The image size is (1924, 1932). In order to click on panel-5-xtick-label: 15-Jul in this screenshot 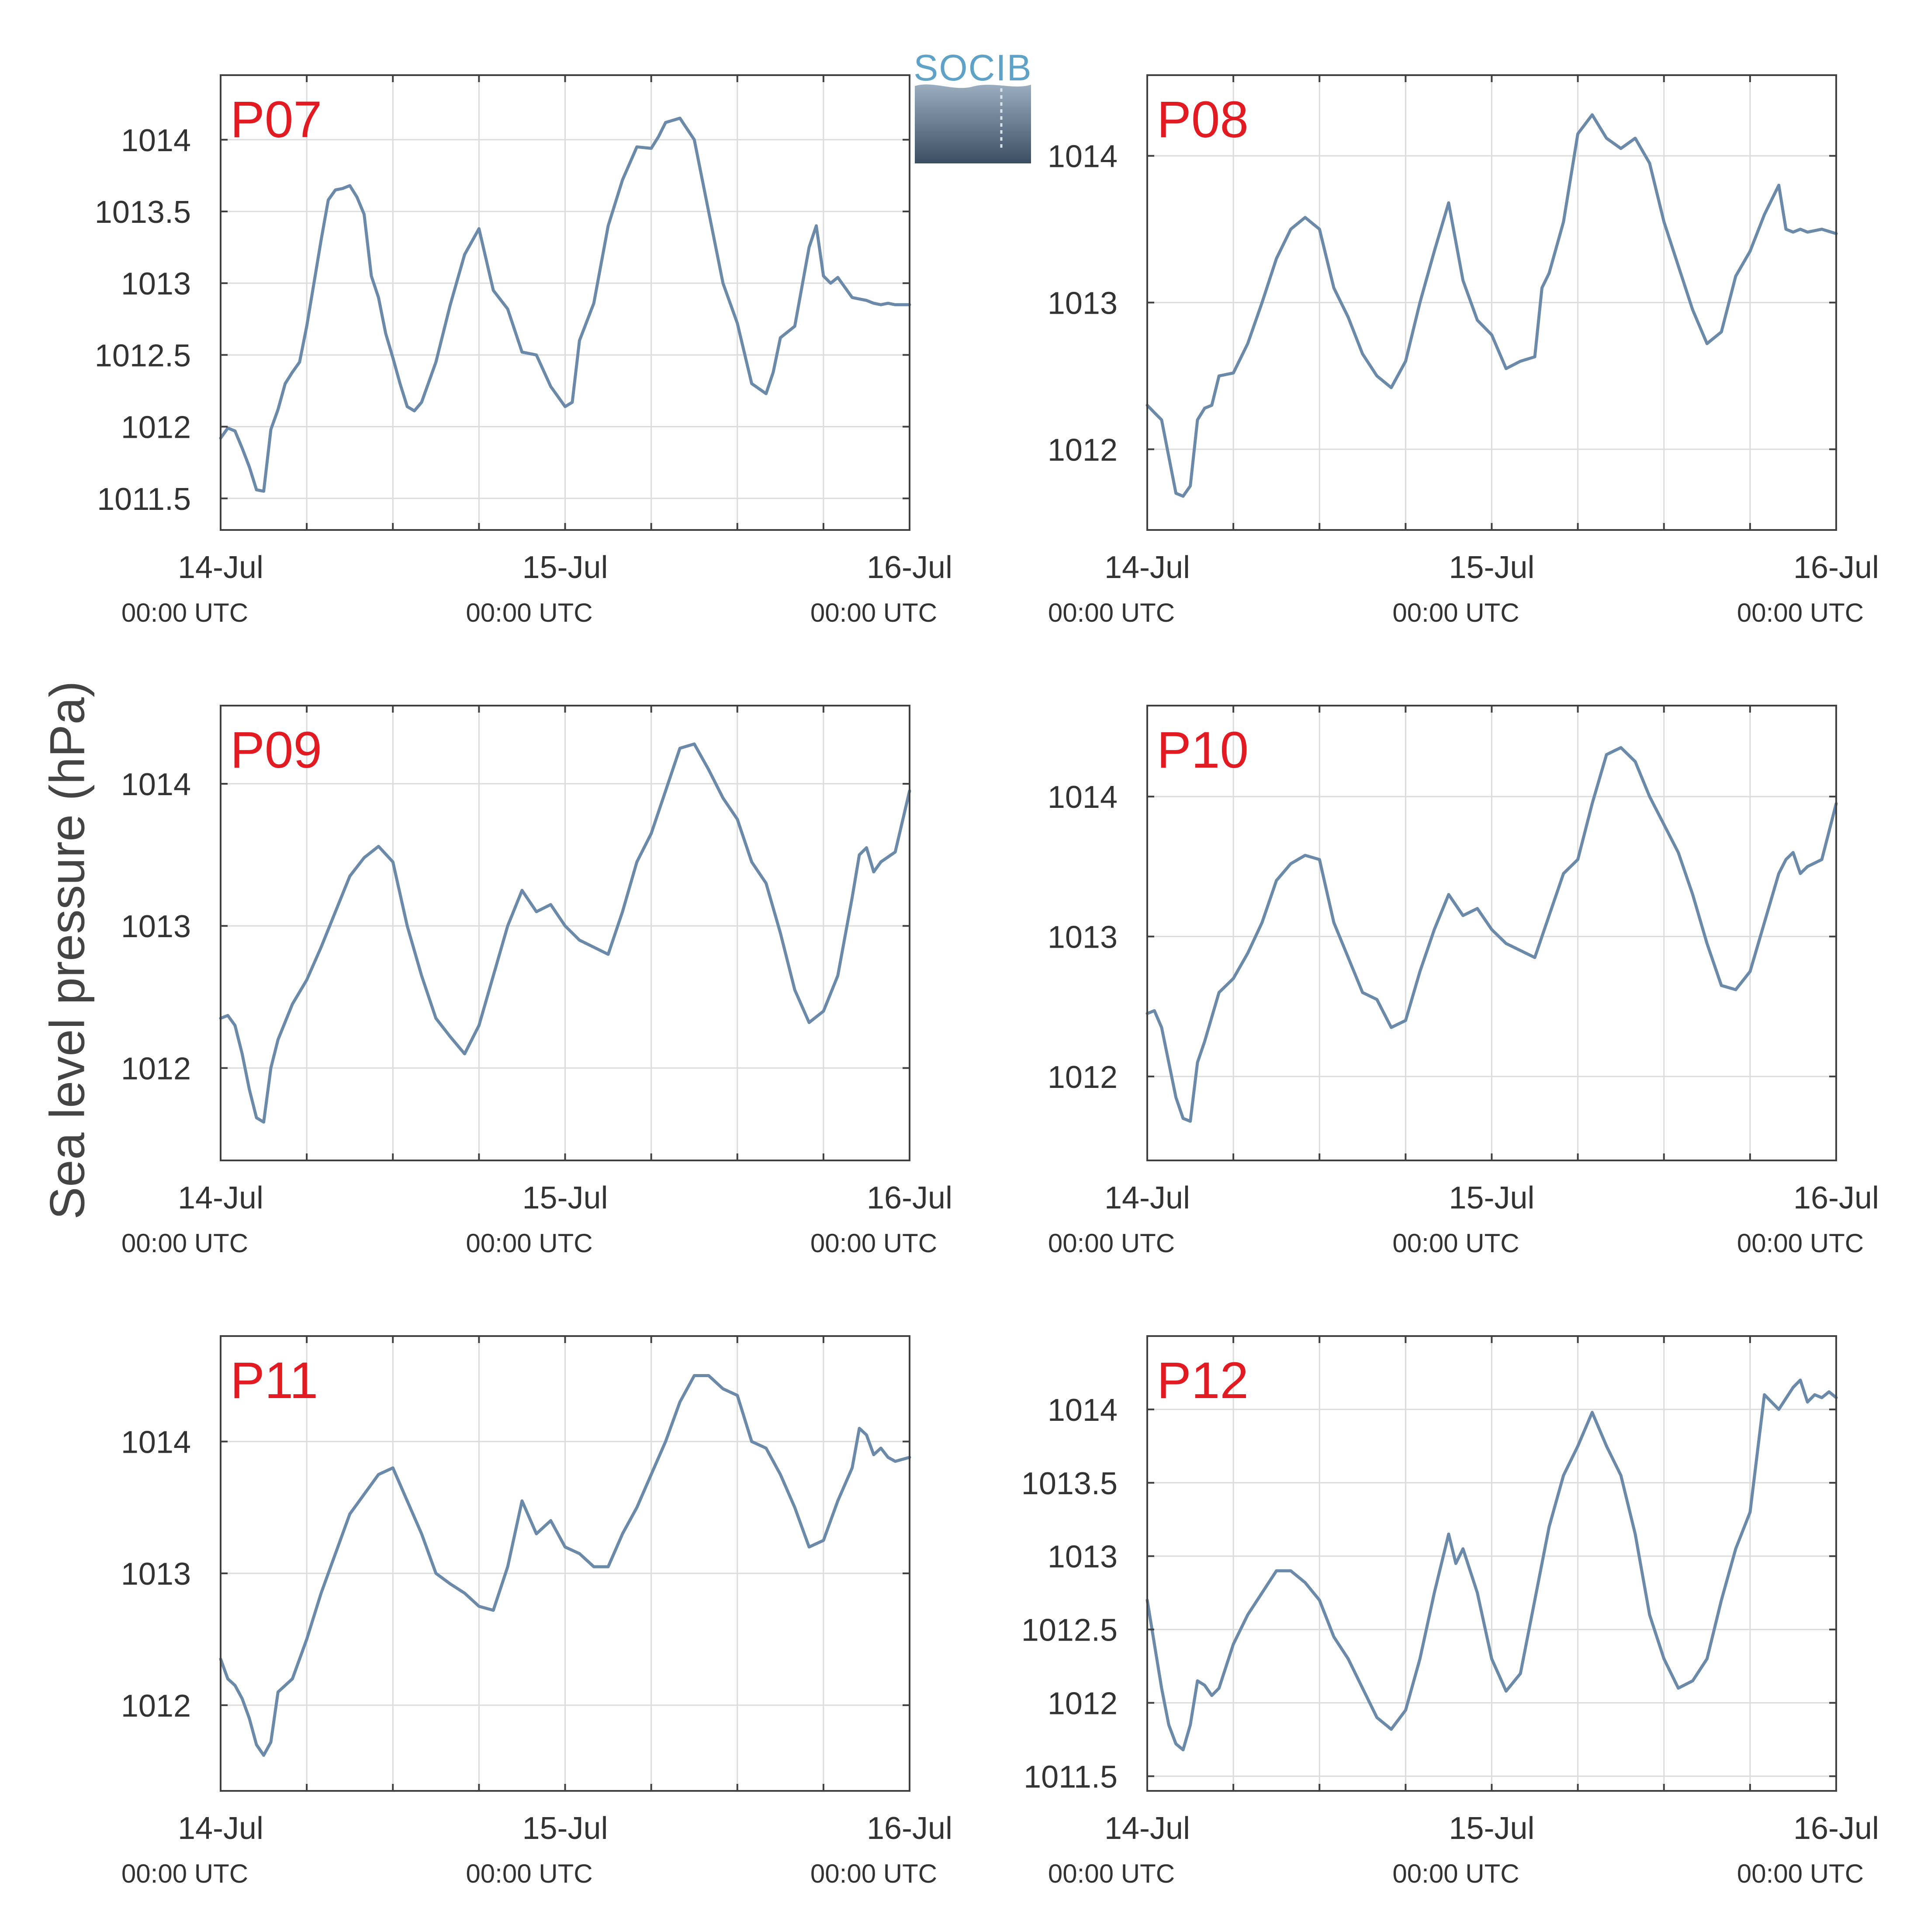, I will do `click(565, 1828)`.